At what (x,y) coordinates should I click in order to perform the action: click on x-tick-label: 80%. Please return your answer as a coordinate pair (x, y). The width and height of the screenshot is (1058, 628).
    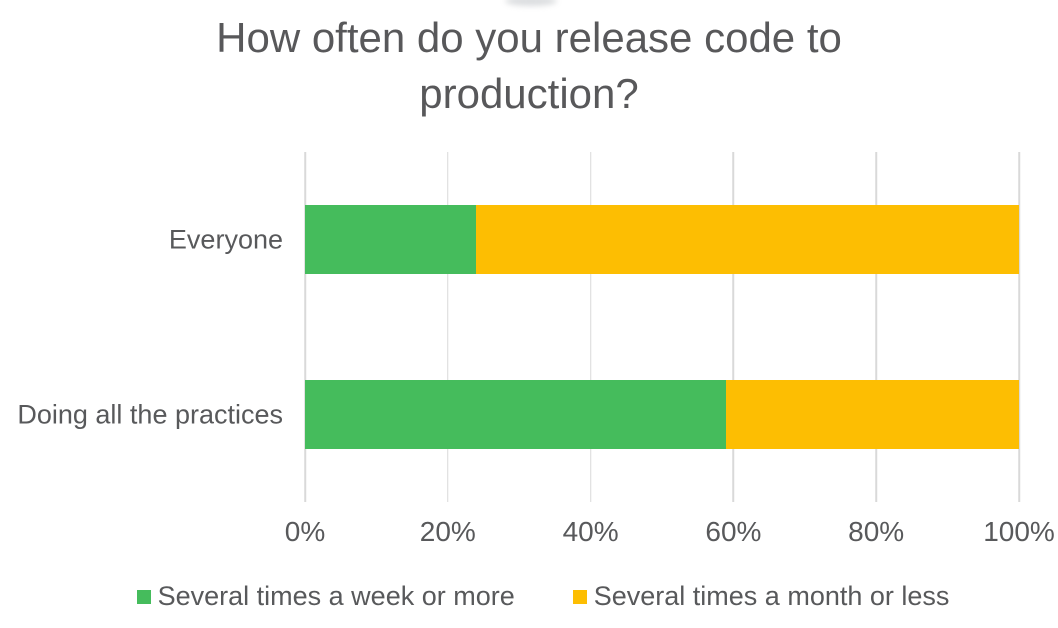
    Looking at the image, I should click on (876, 531).